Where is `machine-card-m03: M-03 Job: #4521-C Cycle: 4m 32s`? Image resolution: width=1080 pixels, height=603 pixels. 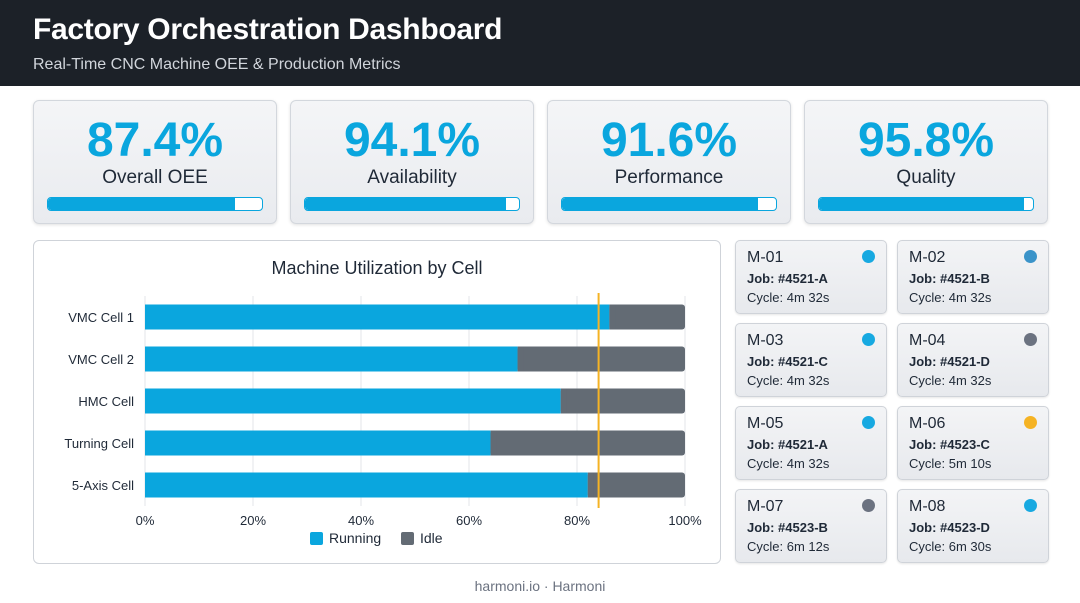
machine-card-m03: M-03 Job: #4521-C Cycle: 4m 32s is located at coordinates (811, 360).